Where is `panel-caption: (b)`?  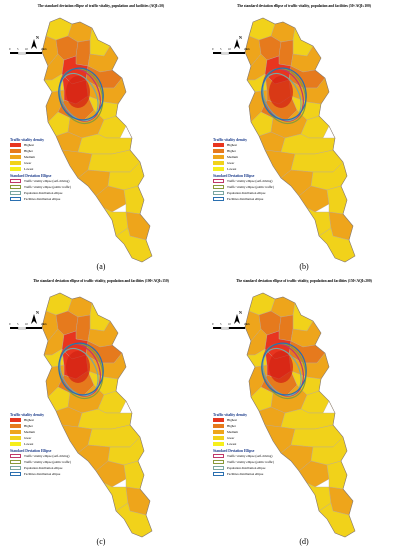 panel-caption: (b) is located at coordinates (304, 266).